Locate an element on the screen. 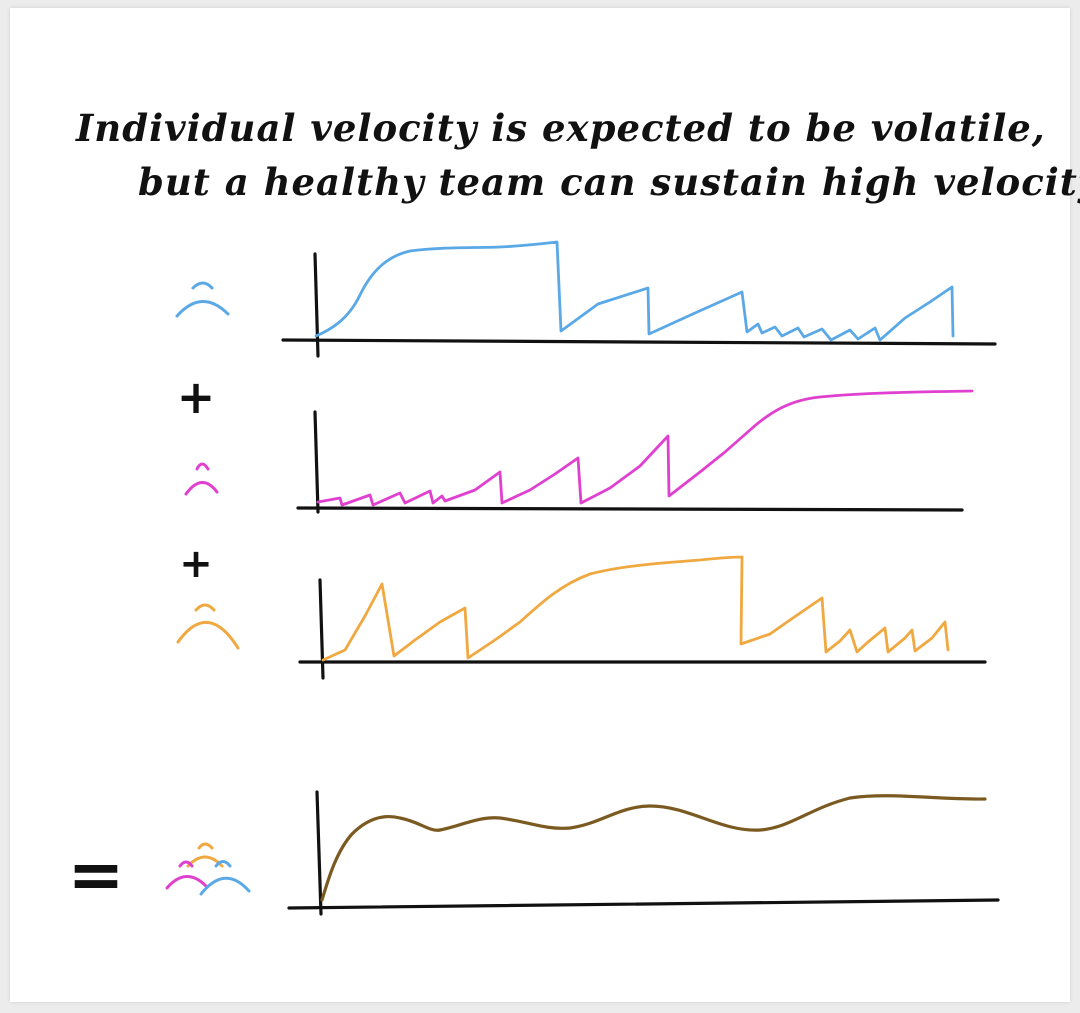  velocity-line-team is located at coordinates (653, 848).